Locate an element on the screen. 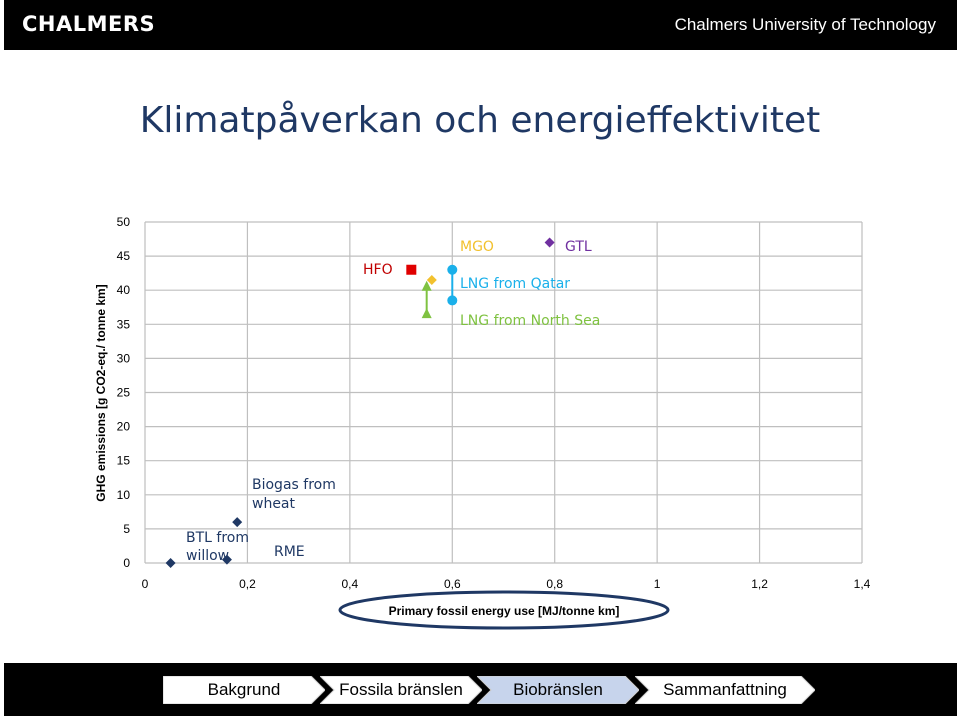  nav-fossila-branslen-label: Fossila bränslen is located at coordinates (401, 689).